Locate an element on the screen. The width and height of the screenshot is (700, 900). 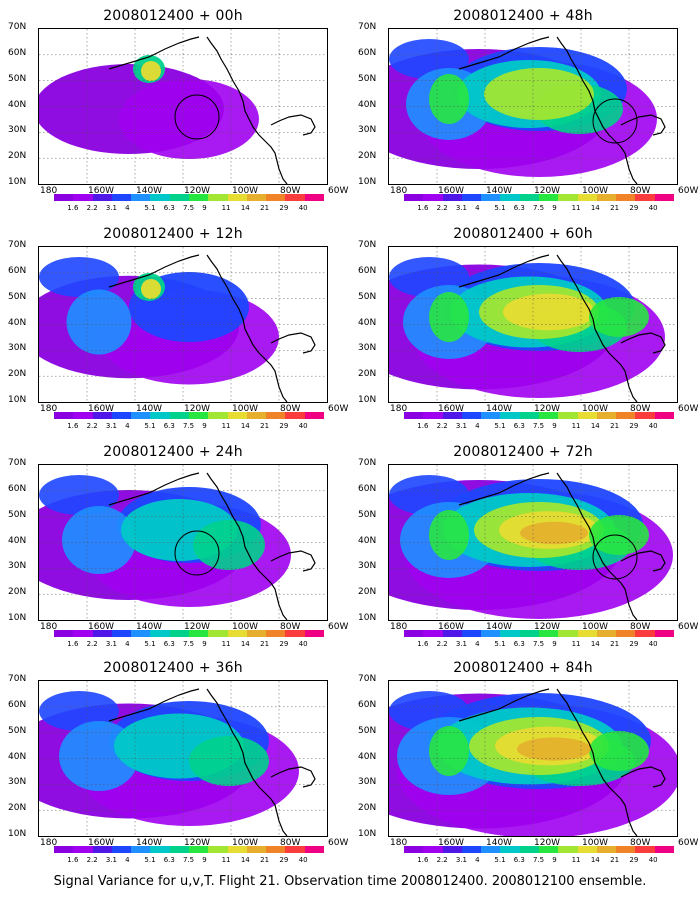
panel-title: 2008012400 + 24h is located at coordinates (173, 452).